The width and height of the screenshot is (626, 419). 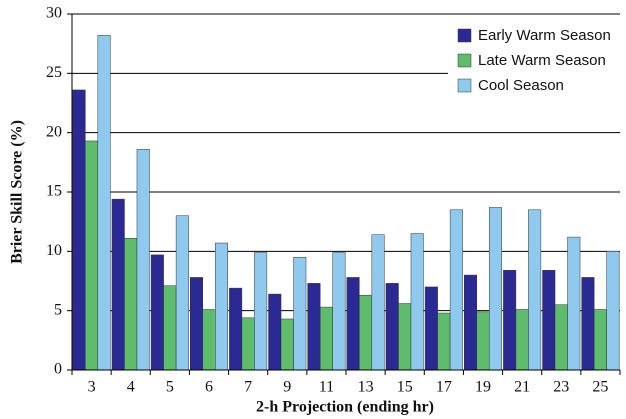 I want to click on x-tick-label: 3, so click(x=92, y=387).